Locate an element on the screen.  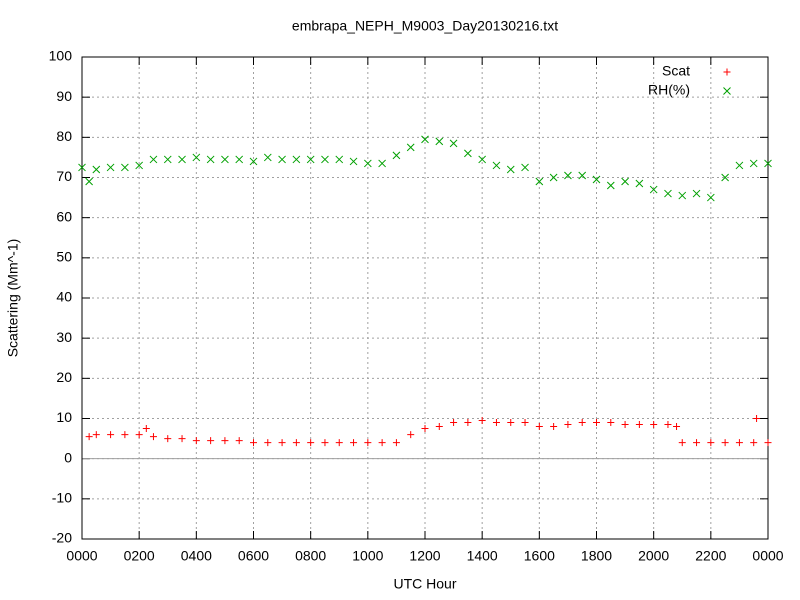
y-tick-label: 90 is located at coordinates (64, 96).